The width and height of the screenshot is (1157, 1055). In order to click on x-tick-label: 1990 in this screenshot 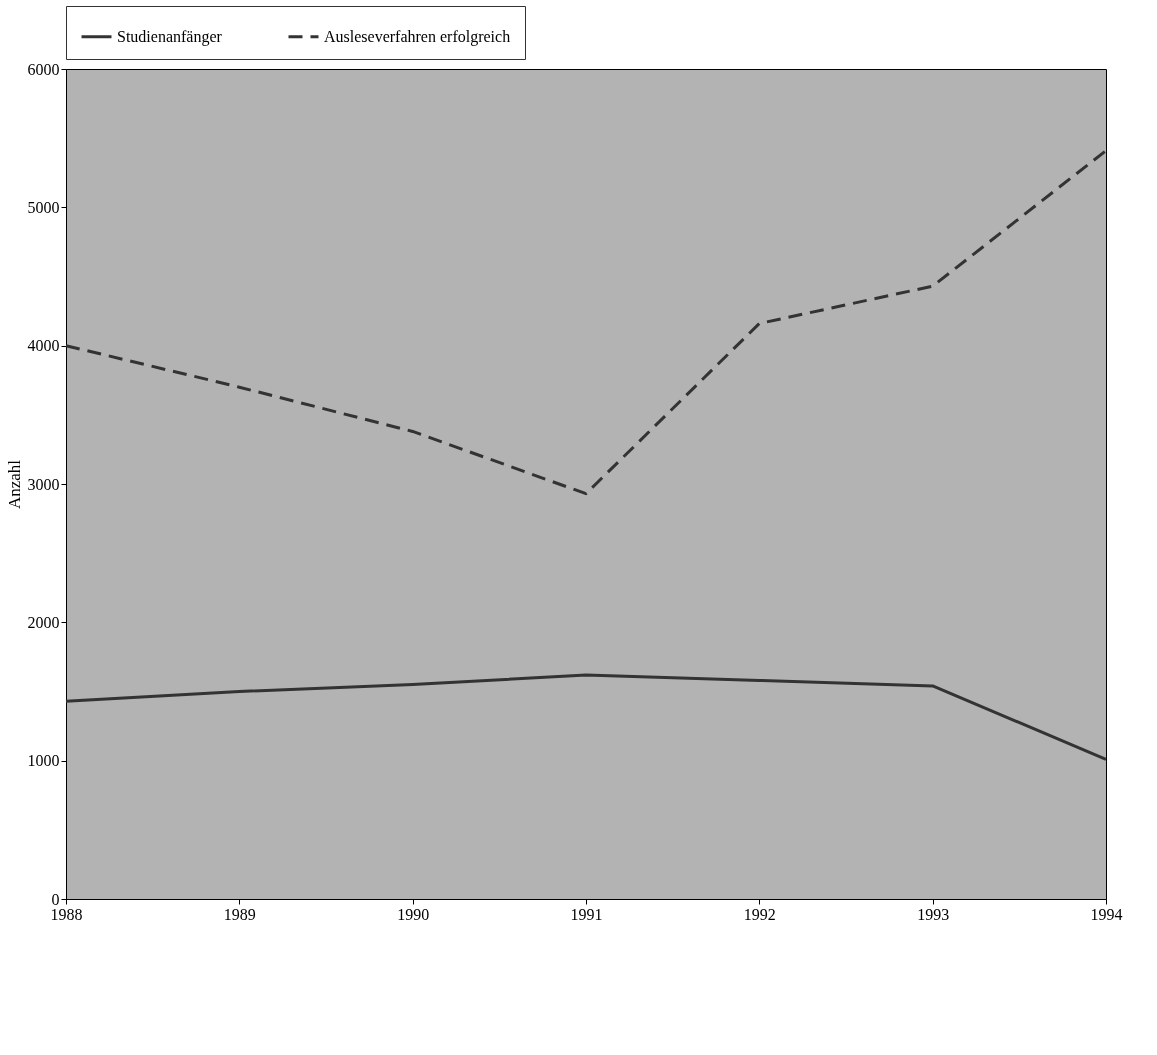, I will do `click(413, 914)`.